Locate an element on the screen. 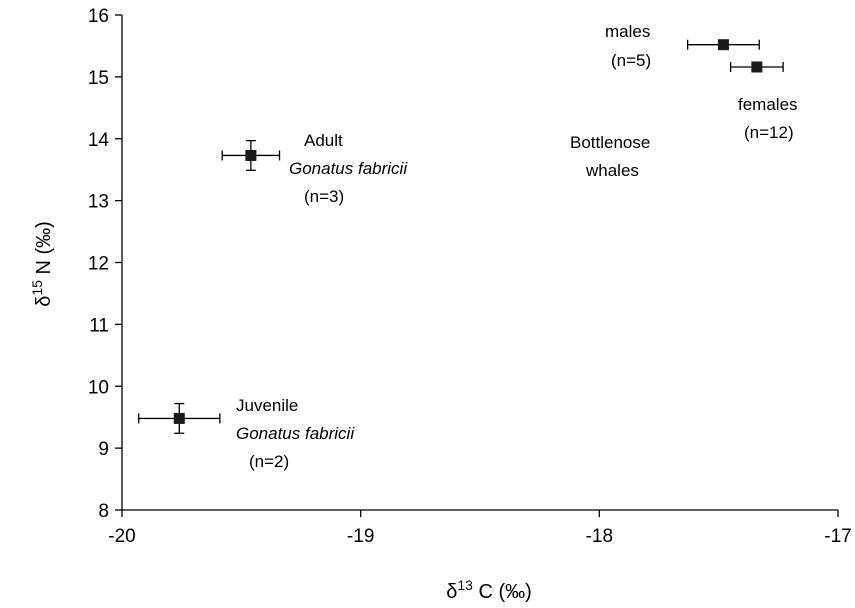 Image resolution: width=855 pixels, height=608 pixels. data-point-males is located at coordinates (723, 45).